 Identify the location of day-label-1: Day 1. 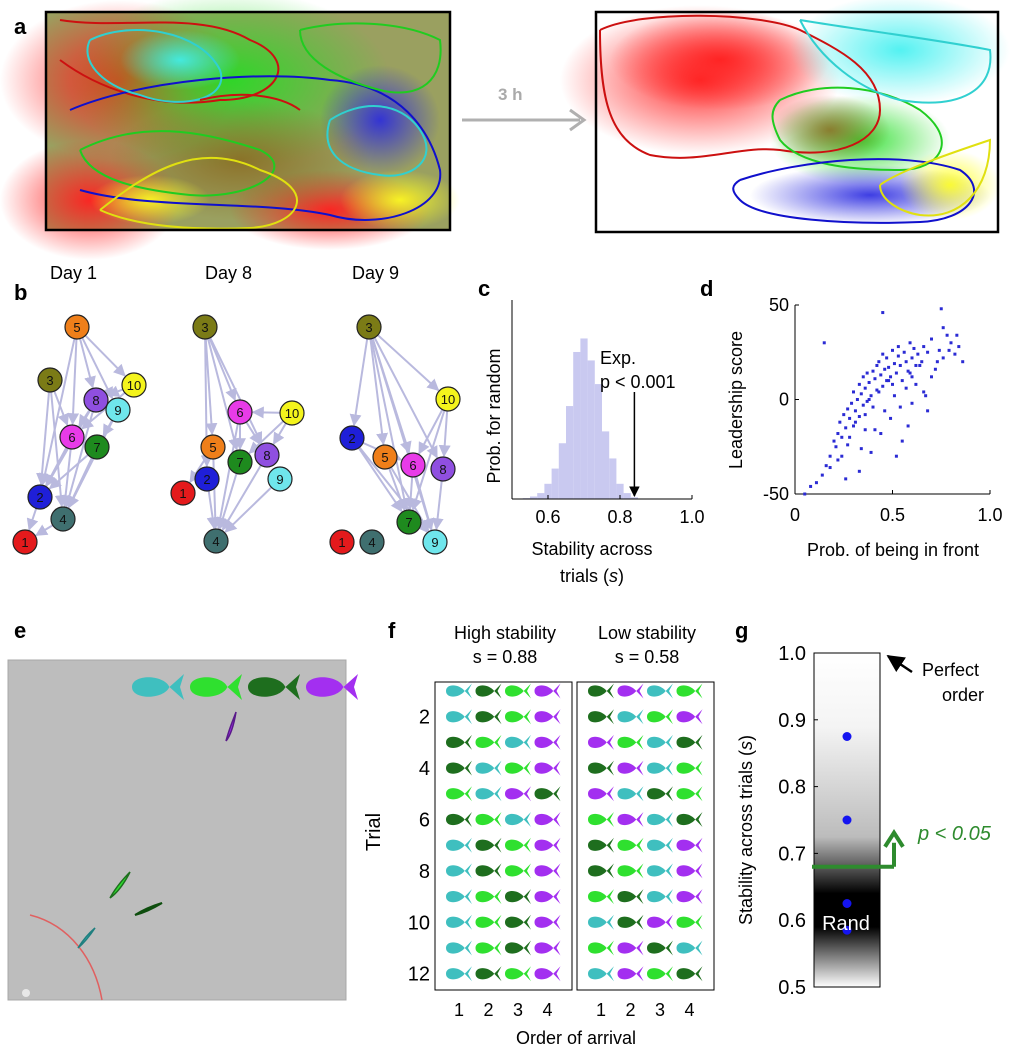
(73, 273).